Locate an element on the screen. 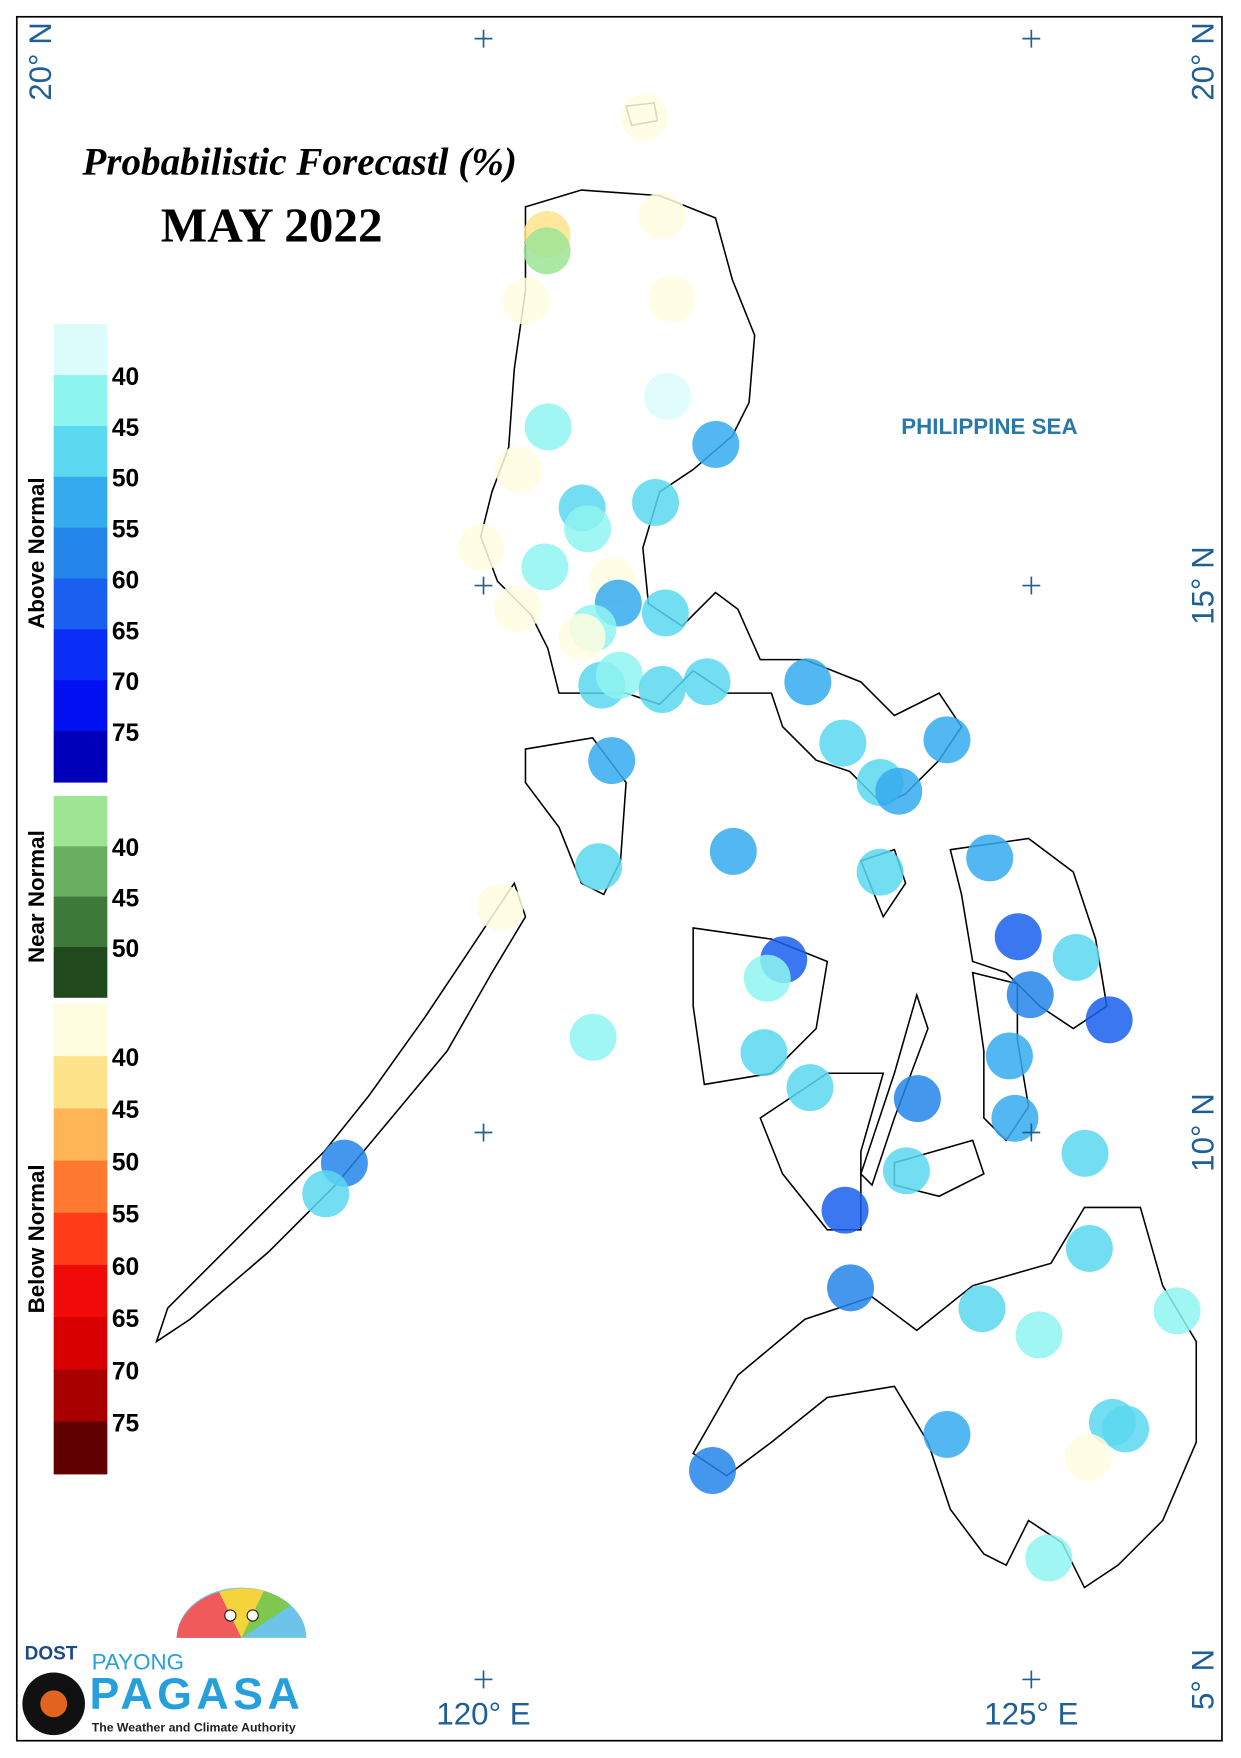  dost-emblem-center is located at coordinates (54, 1704).